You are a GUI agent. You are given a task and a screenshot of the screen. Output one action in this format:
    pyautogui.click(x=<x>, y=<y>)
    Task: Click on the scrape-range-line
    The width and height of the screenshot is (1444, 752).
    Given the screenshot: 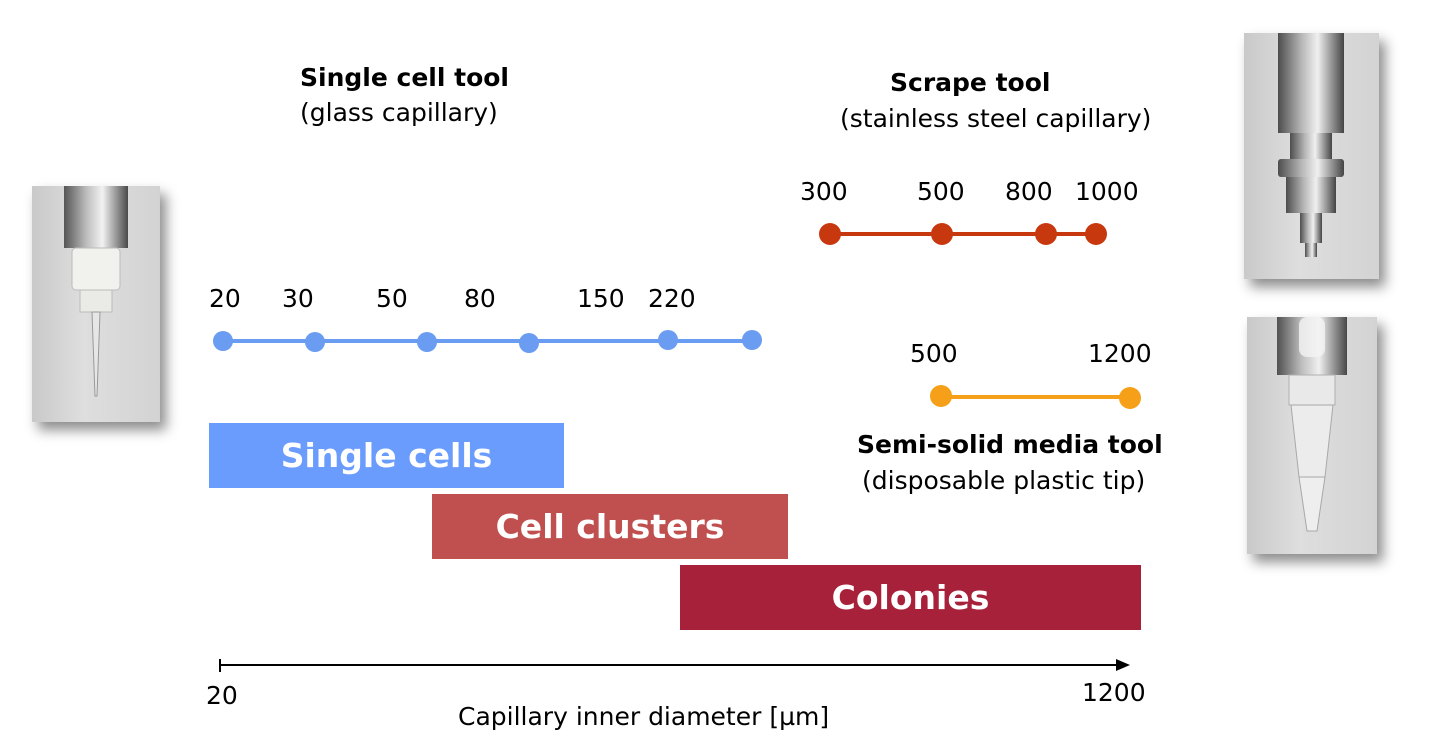 What is the action you would take?
    pyautogui.click(x=963, y=234)
    